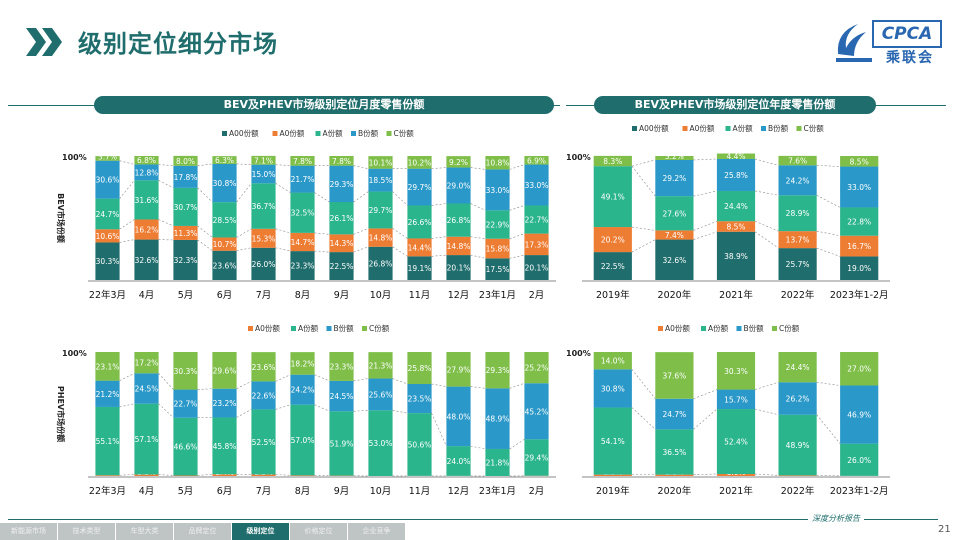  Describe the element at coordinates (763, 128) in the screenshot. I see `legend-swatch-B` at that location.